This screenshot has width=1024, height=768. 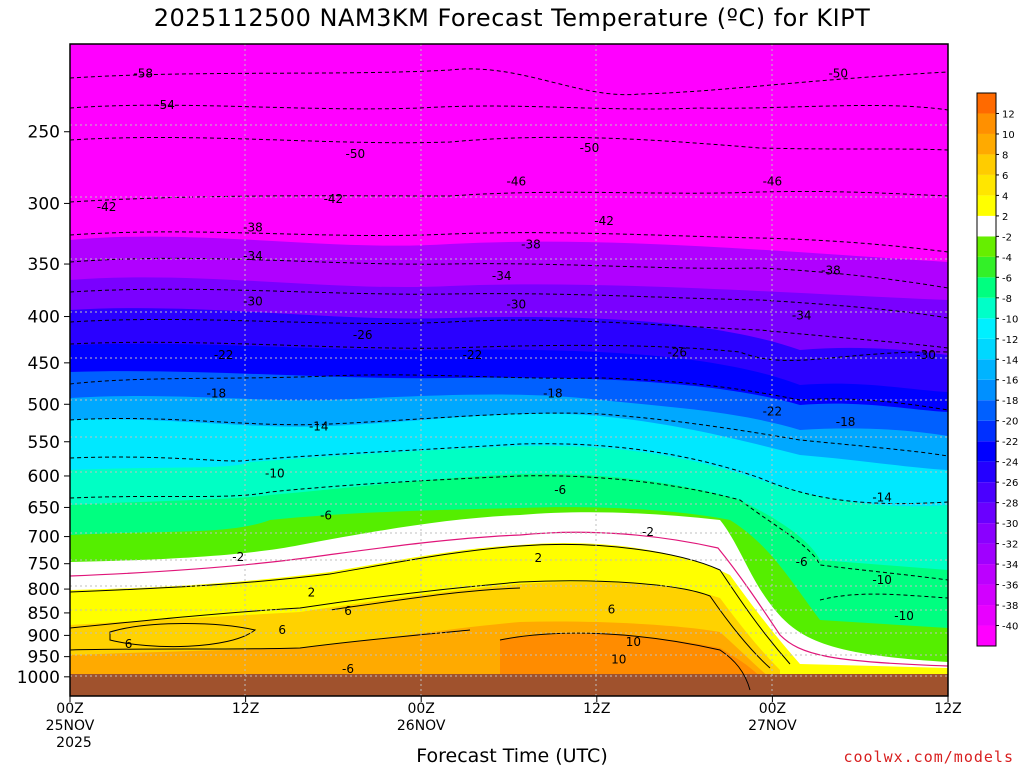 What do you see at coordinates (509, 685) in the screenshot?
I see `ground` at bounding box center [509, 685].